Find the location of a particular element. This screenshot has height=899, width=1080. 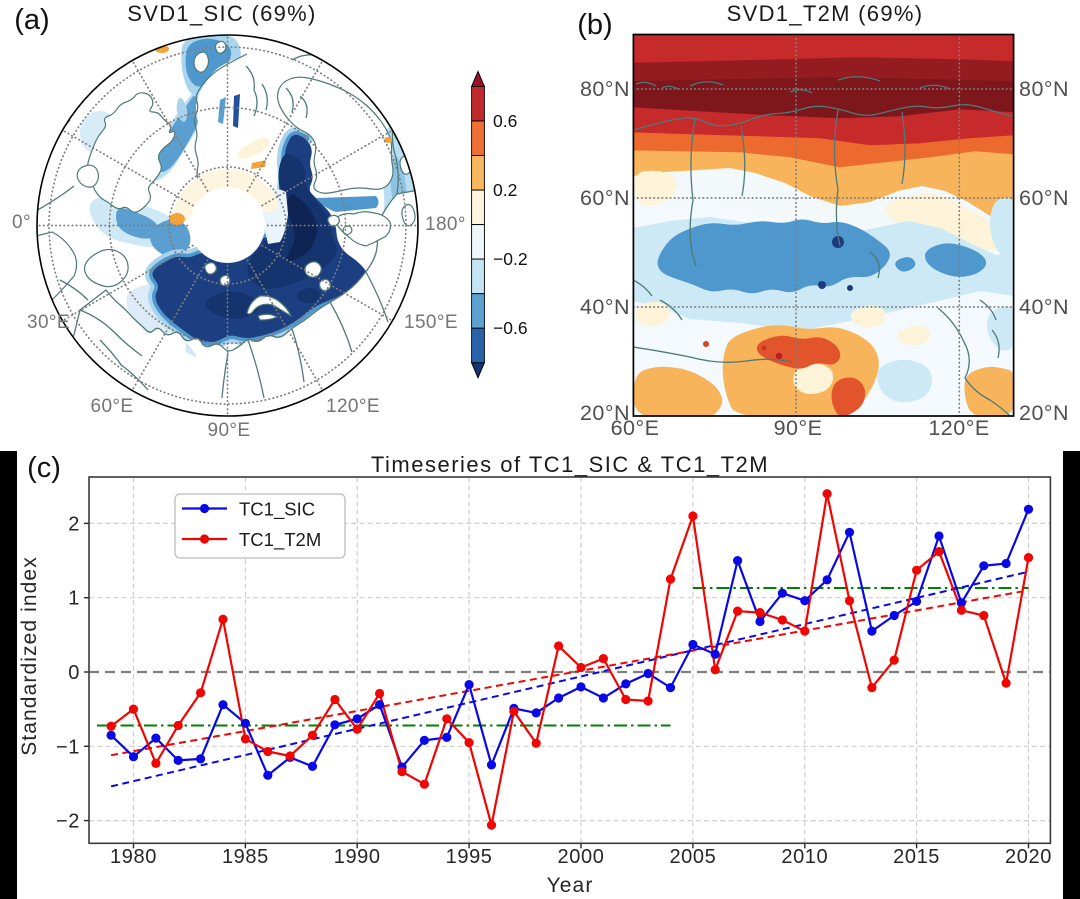

svg-text: (b) is located at coordinates (594, 25).